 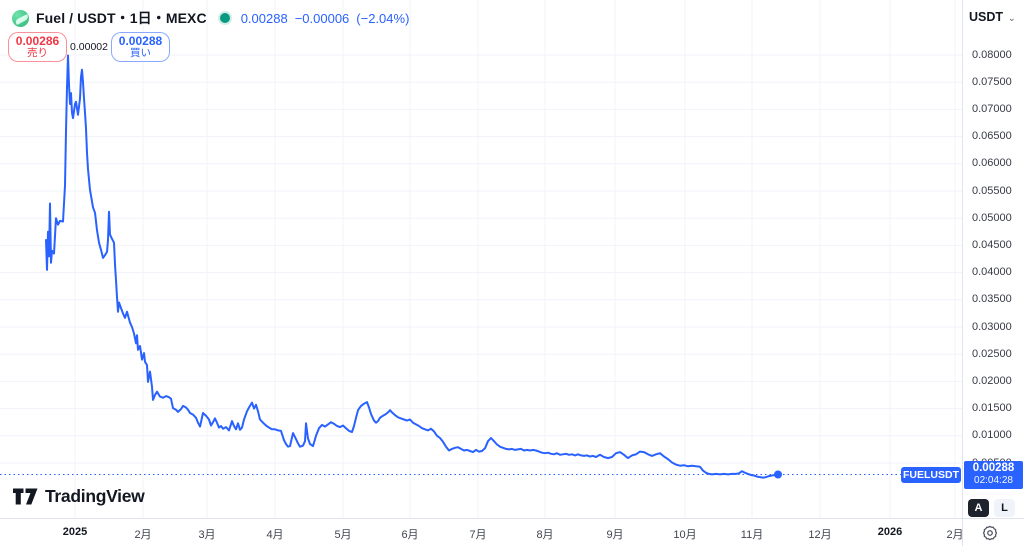 I want to click on price-axis-label: 0.01500, so click(x=992, y=408).